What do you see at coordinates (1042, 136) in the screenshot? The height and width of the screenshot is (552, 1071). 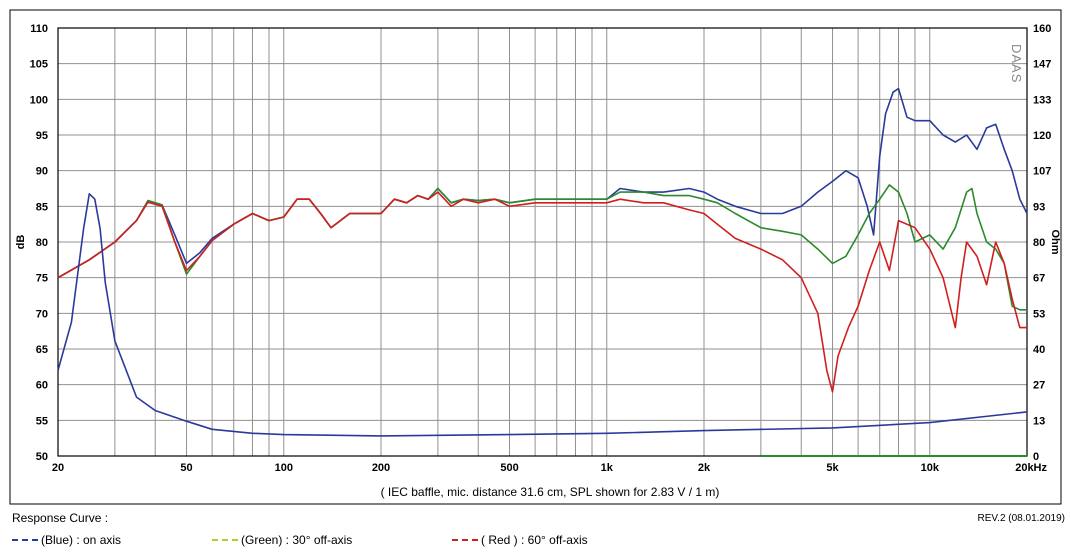 I see `y-tick-label-right: 120` at bounding box center [1042, 136].